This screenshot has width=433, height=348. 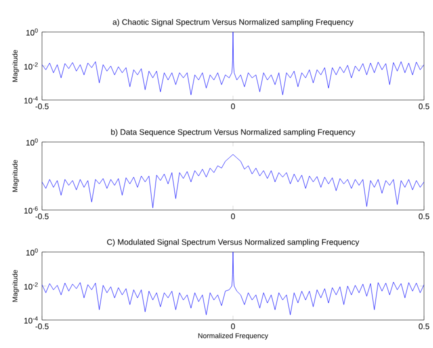 I want to click on y-tick-label: 10$^{-6}$, so click(x=31, y=210).